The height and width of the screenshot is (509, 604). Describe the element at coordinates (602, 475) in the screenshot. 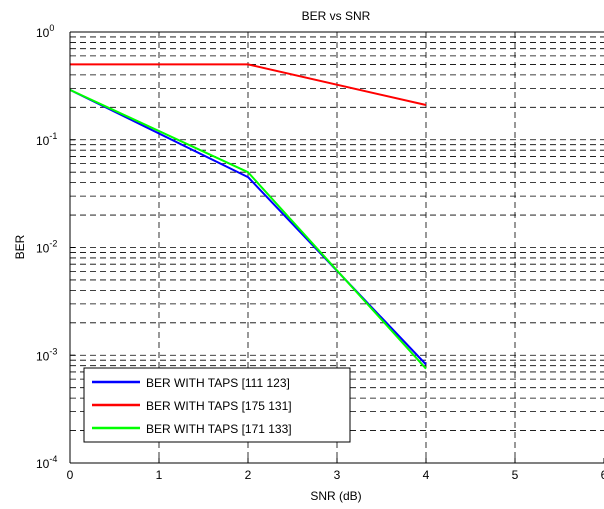

I see `x-tick-label: 6` at that location.